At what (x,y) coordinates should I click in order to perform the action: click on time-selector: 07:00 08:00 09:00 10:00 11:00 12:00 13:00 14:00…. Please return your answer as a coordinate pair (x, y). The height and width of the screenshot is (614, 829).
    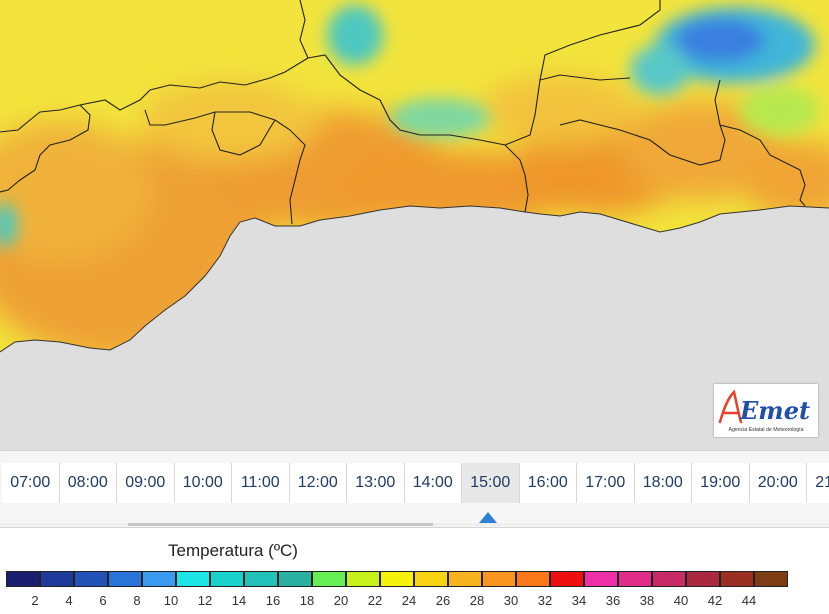
    Looking at the image, I should click on (414, 489).